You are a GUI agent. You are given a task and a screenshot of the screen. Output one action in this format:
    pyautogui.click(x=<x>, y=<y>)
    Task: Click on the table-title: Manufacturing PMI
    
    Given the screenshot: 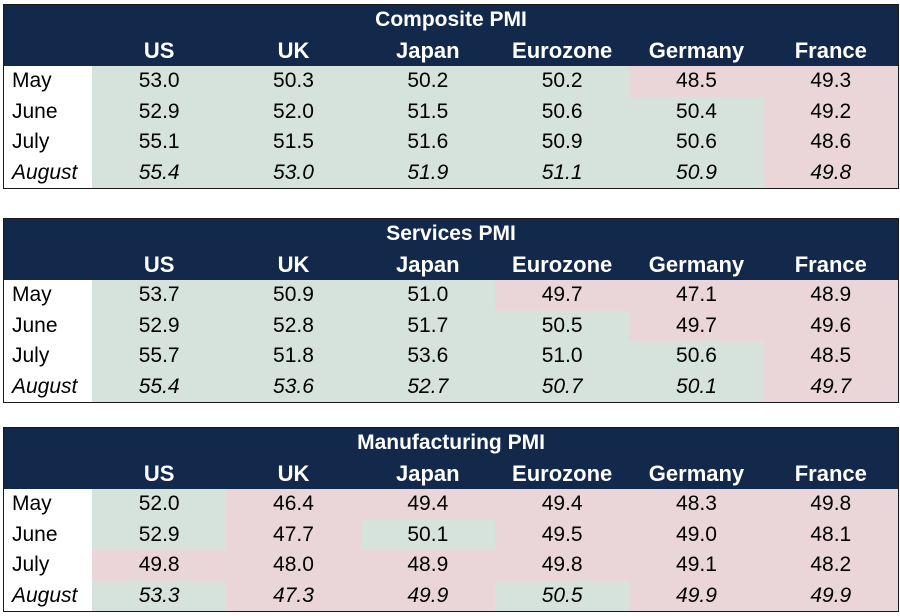 What is the action you would take?
    pyautogui.click(x=451, y=443)
    